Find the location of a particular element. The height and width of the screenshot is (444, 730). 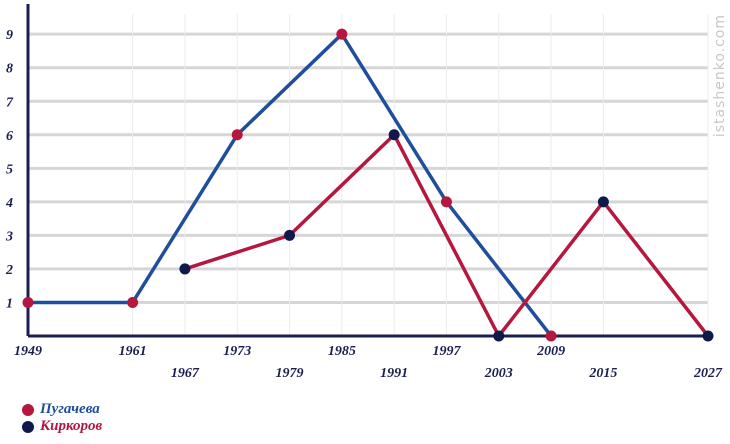

data-point-1-1967 is located at coordinates (185, 269).